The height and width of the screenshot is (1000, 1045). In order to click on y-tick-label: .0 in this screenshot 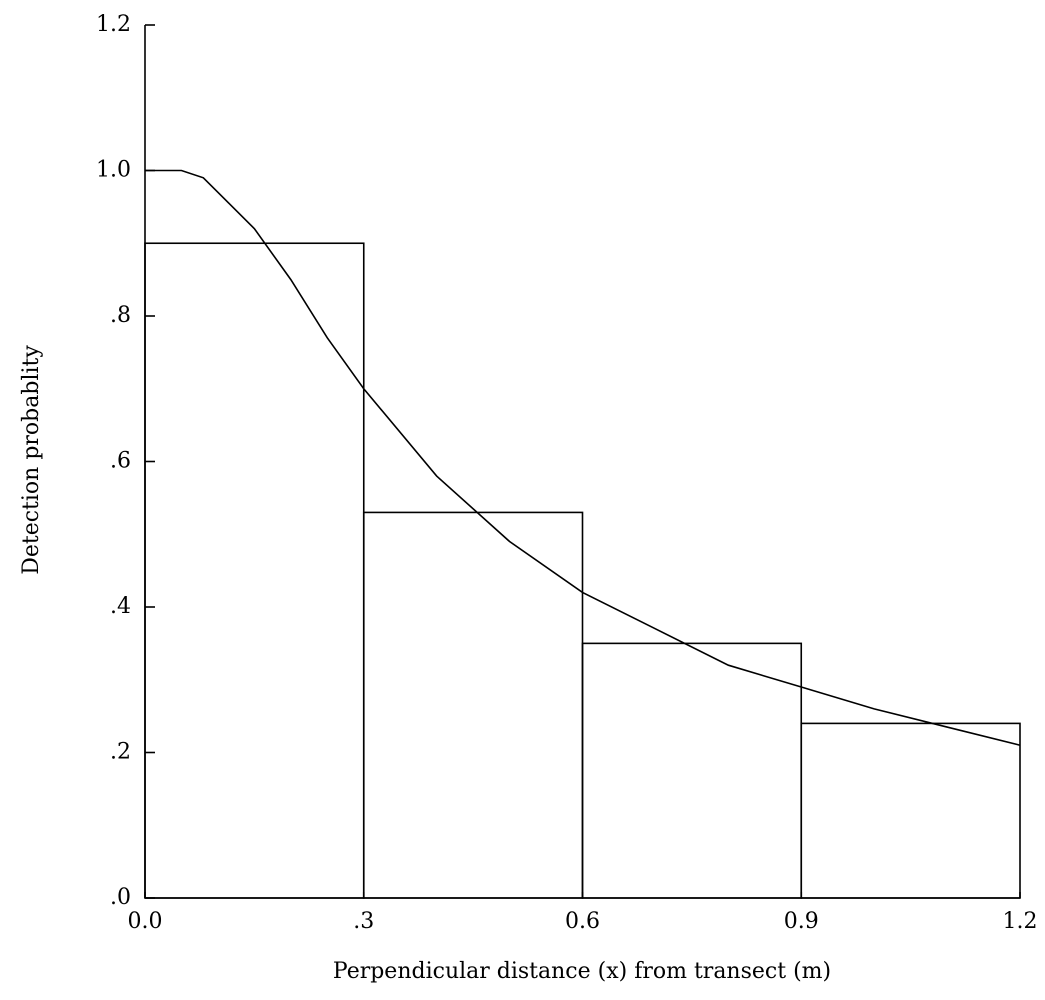, I will do `click(120, 897)`.